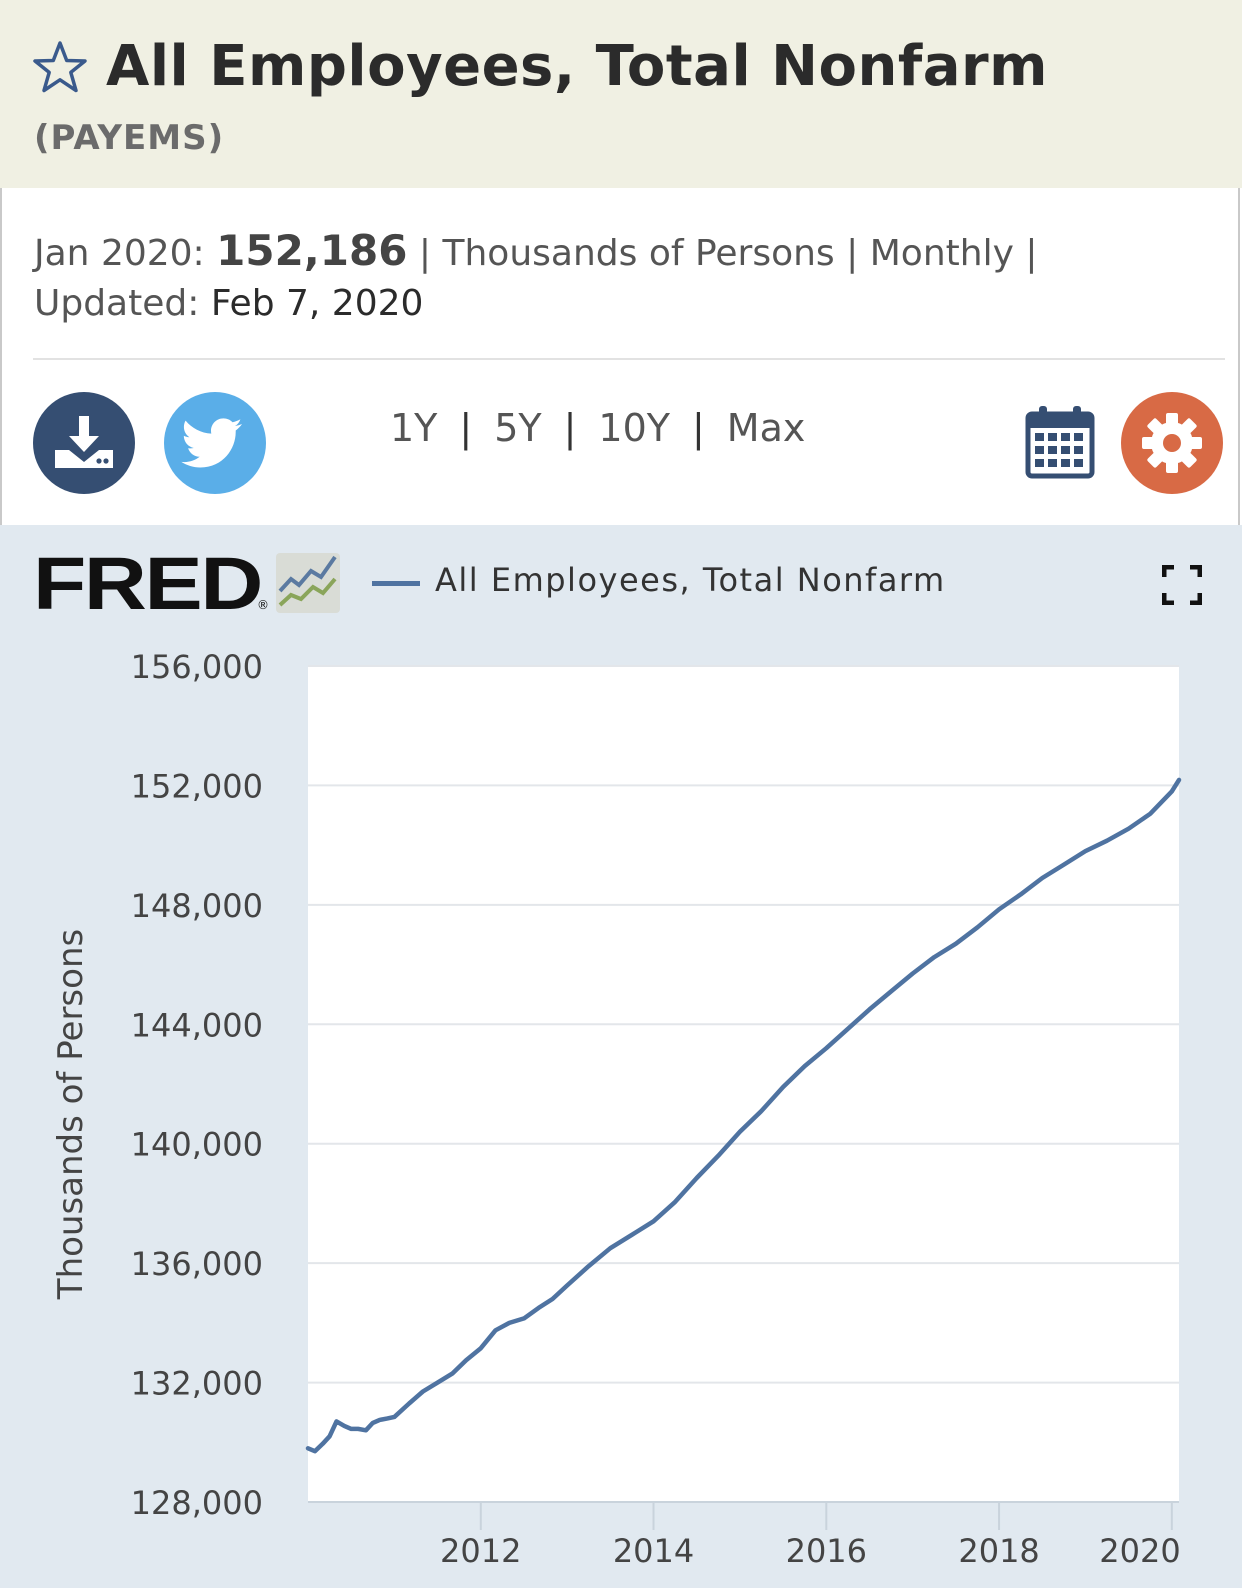  Describe the element at coordinates (1182, 585) in the screenshot. I see `fullscreen-icon` at that location.